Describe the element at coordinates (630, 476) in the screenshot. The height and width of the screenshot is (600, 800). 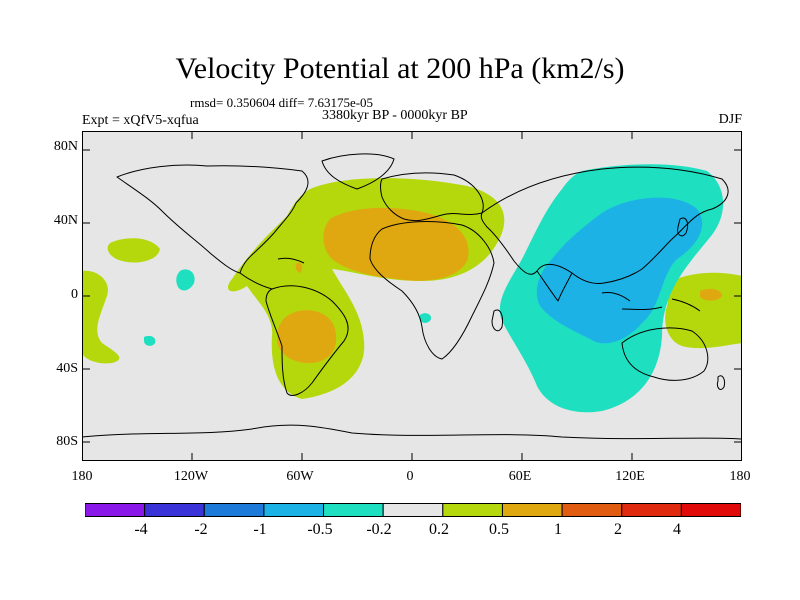
I see `x-tick-label: 120E` at that location.